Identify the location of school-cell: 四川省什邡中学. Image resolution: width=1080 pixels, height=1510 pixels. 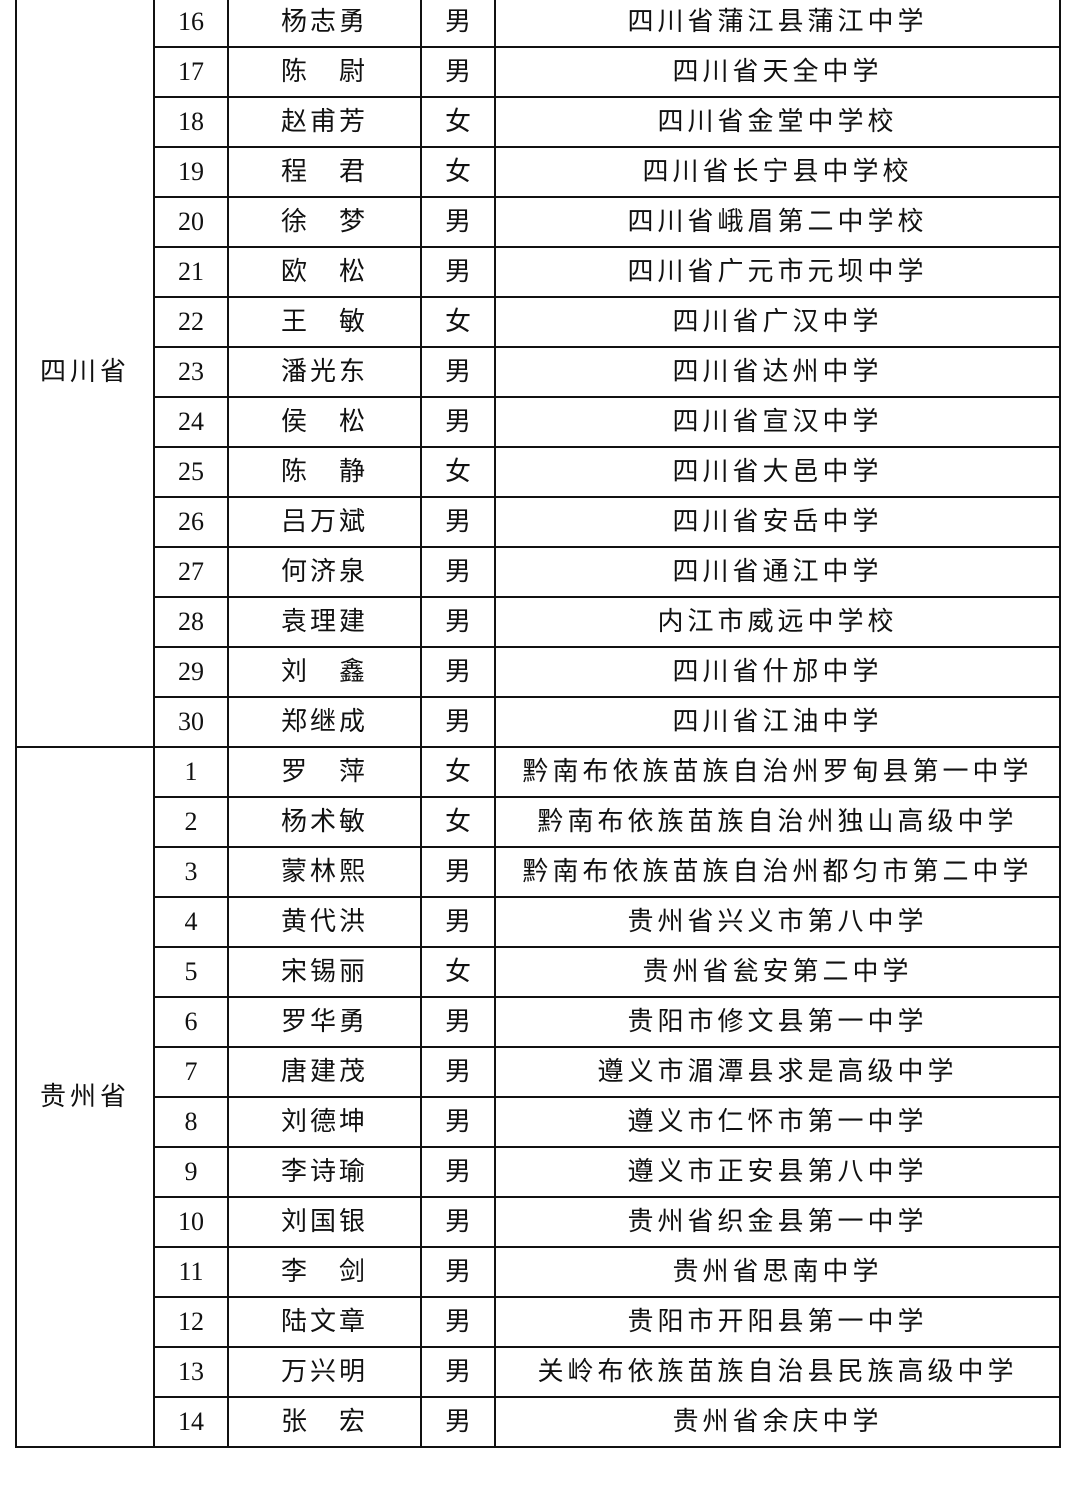
(777, 672).